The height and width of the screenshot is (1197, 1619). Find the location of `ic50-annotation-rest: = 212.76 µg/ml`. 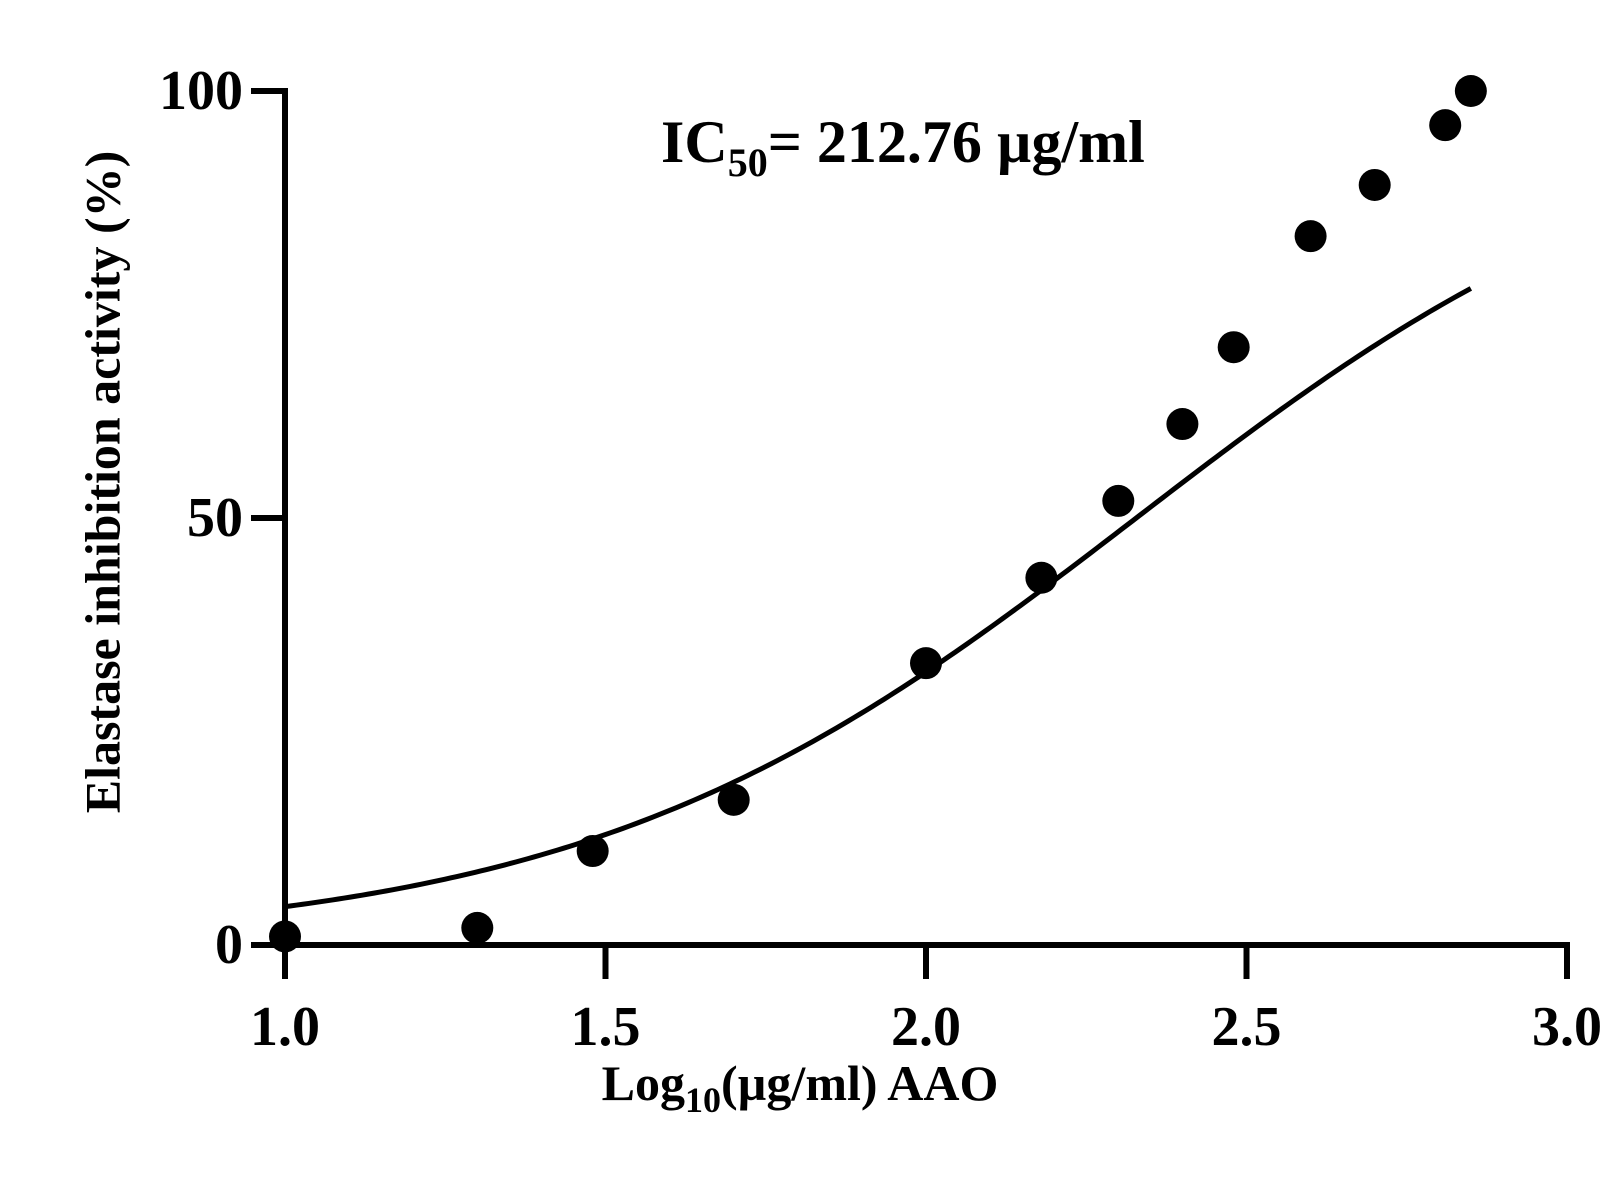

ic50-annotation-rest: = 212.76 µg/ml is located at coordinates (956, 142).